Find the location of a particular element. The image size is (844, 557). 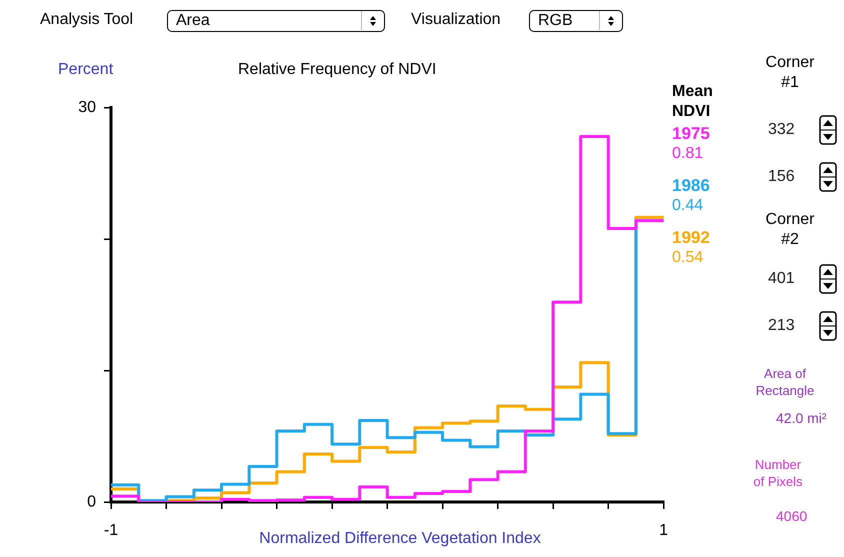

text: 332 is located at coordinates (781, 129).